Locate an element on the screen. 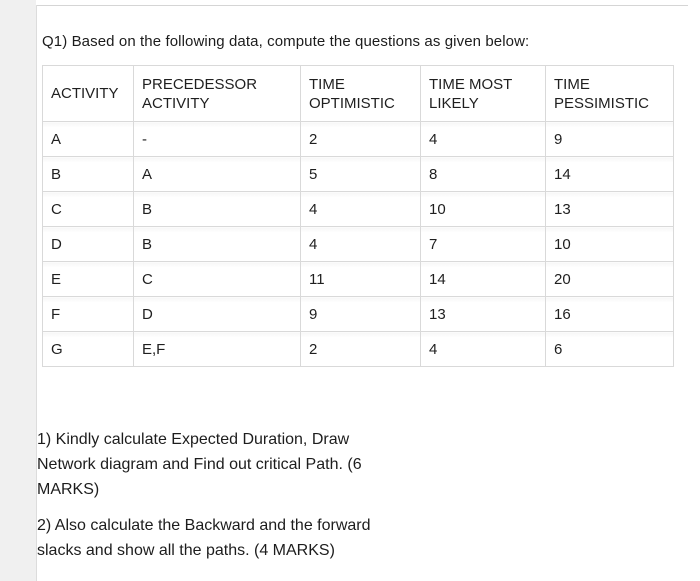 The width and height of the screenshot is (700, 581). table-cell-time_optimistic: 5 is located at coordinates (360, 174).